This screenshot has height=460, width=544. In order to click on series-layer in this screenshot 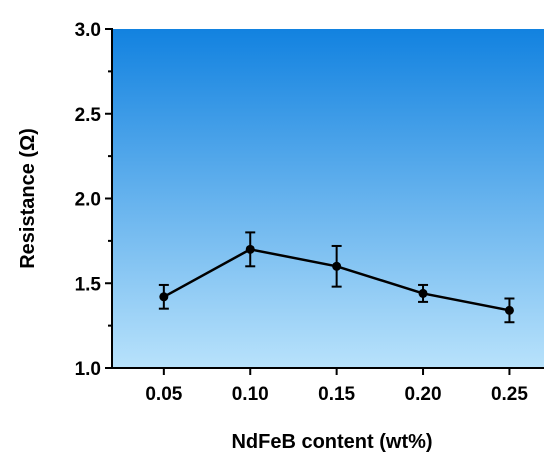, I will do `click(336, 277)`.